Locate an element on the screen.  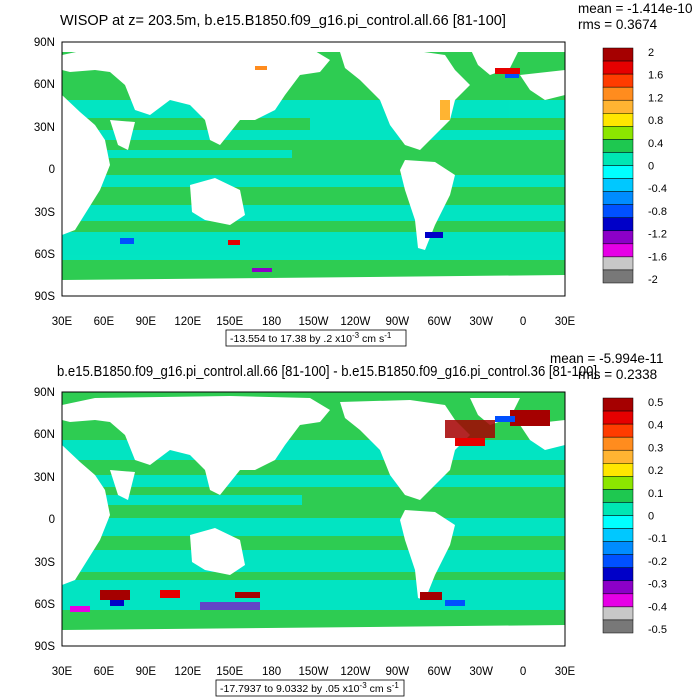
panel-2-north-america is located at coordinates (405, 450).